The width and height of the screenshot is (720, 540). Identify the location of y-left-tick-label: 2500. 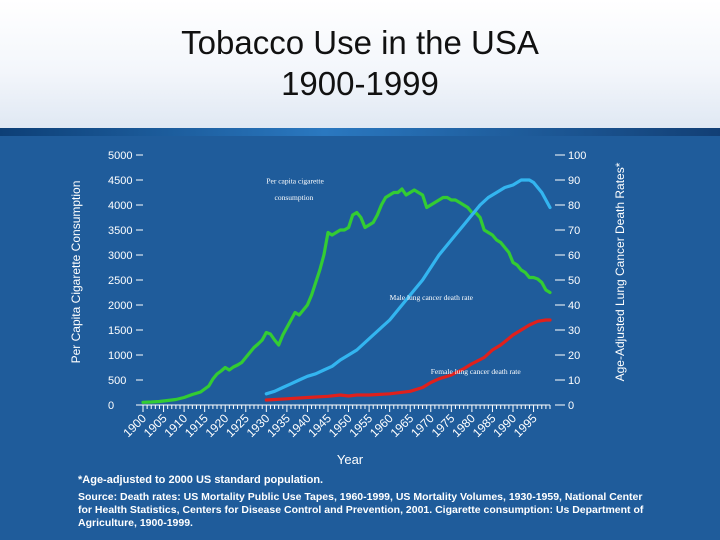
(120, 281).